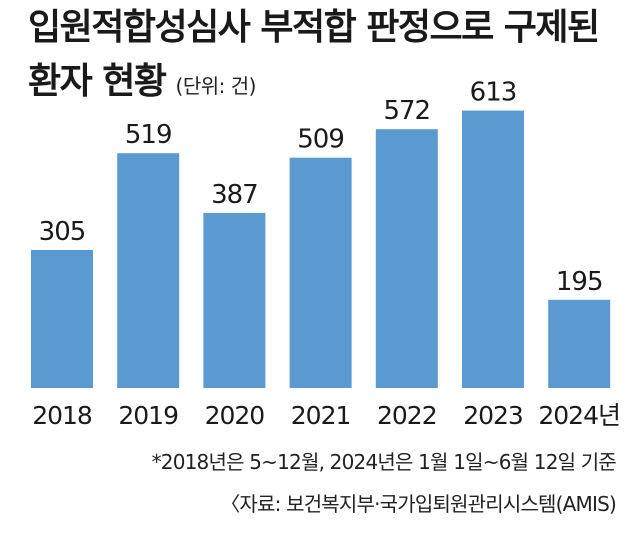 This screenshot has width=640, height=534. Describe the element at coordinates (234, 300) in the screenshot. I see `bar-2020` at that location.